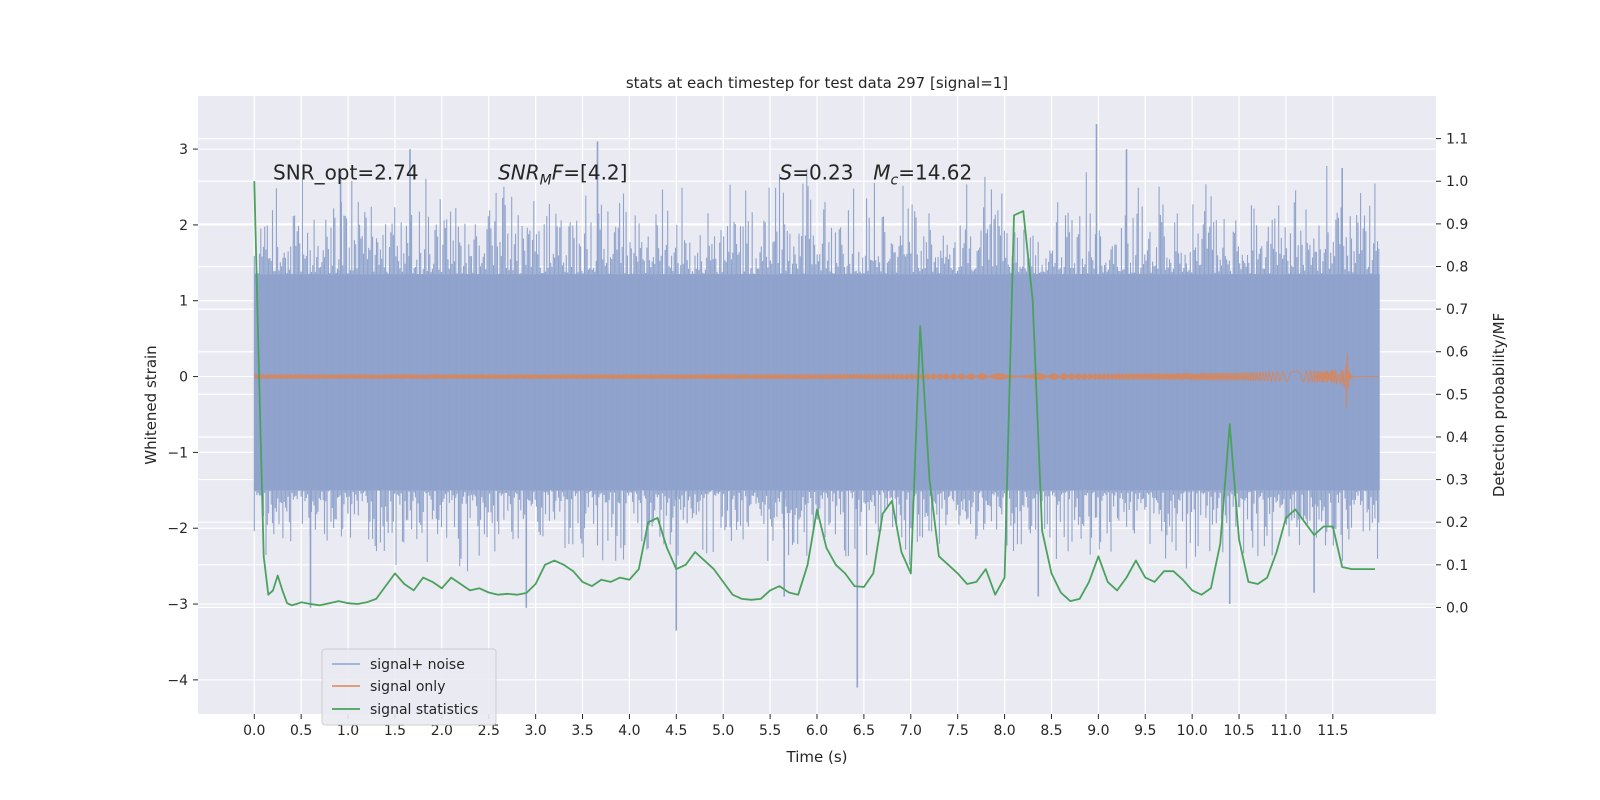  I want to click on legend-label-signal: signal only, so click(407, 687).